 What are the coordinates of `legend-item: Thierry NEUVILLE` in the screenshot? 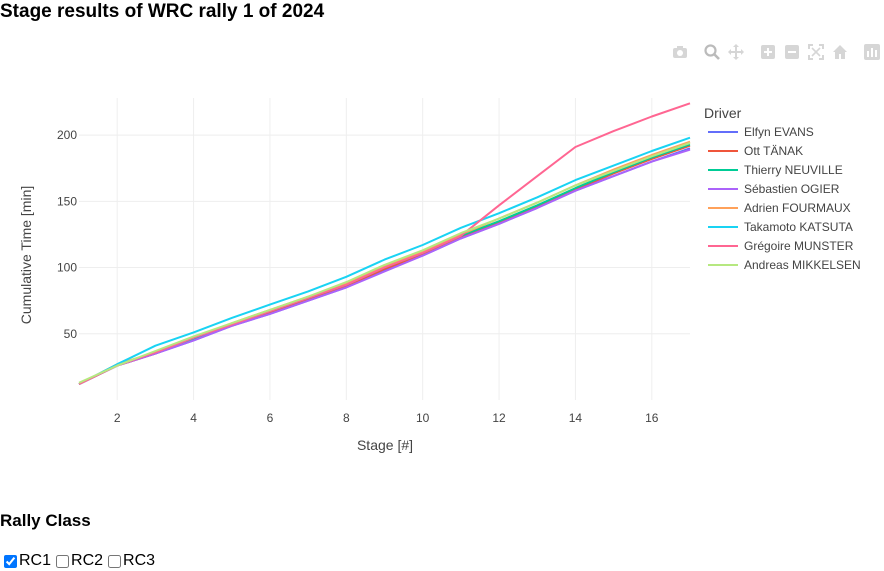 It's located at (775, 170).